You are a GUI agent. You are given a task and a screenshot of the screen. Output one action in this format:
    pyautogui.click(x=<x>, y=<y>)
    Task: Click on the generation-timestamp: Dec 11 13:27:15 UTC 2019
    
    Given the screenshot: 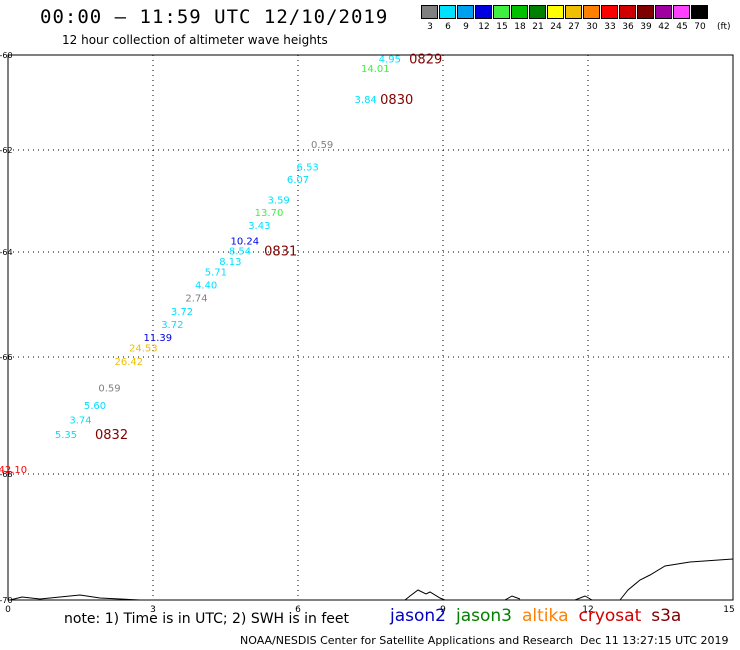 What is the action you would take?
    pyautogui.click(x=654, y=640)
    